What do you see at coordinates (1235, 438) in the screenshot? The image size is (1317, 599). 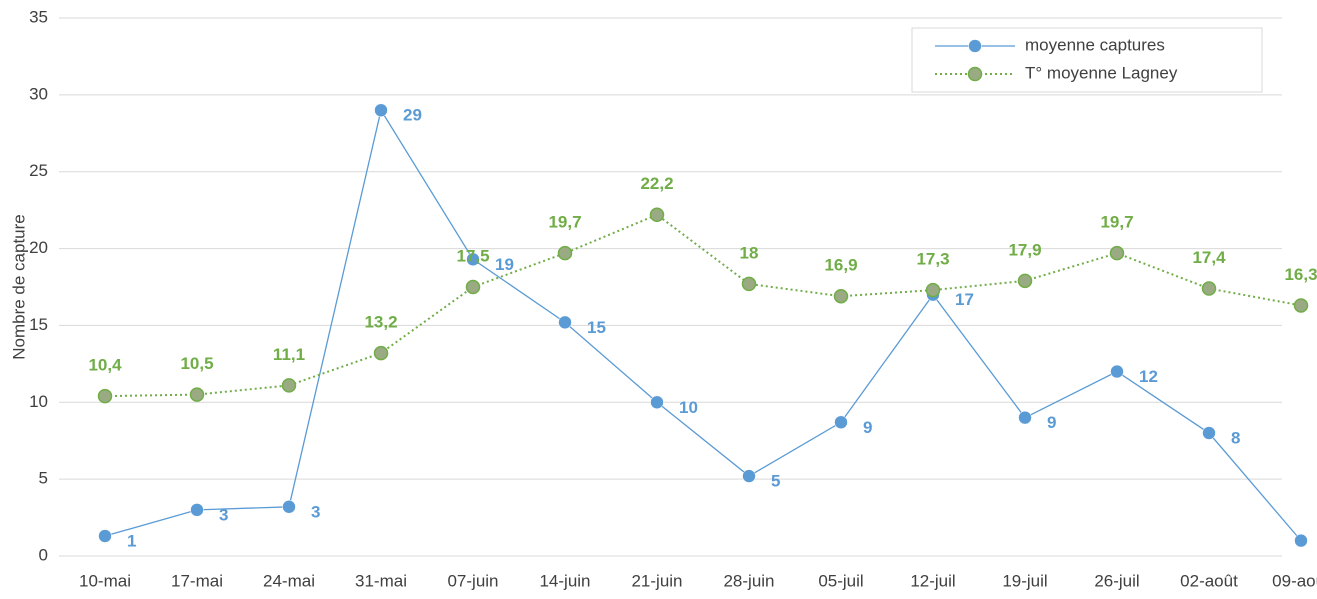 I see `data-label: 8` at bounding box center [1235, 438].